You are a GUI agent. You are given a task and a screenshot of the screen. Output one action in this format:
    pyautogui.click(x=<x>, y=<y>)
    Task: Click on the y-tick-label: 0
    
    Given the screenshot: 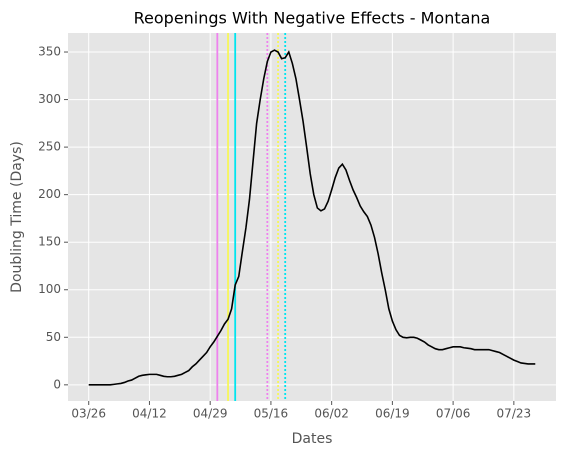 What is the action you would take?
    pyautogui.click(x=57, y=384)
    